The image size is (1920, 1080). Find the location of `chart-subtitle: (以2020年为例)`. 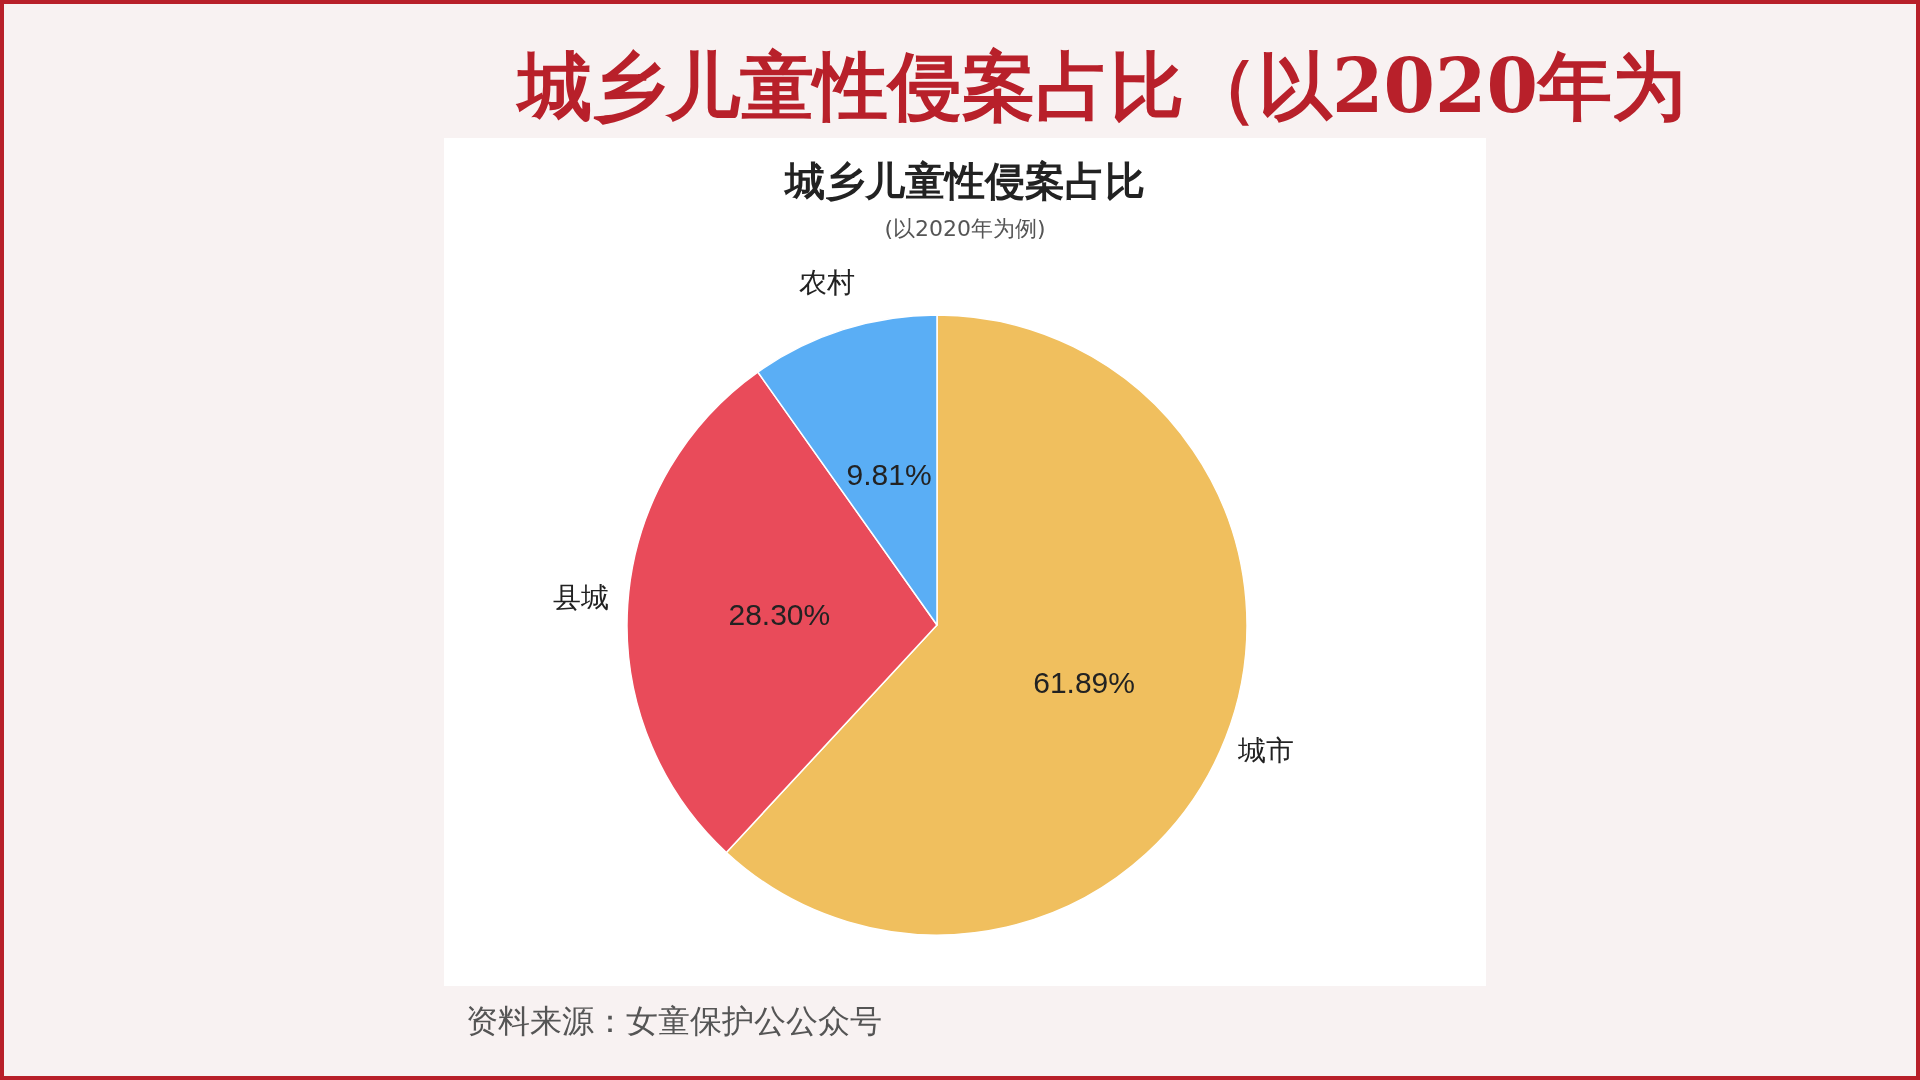

chart-subtitle: (以2020年为例) is located at coordinates (965, 228).